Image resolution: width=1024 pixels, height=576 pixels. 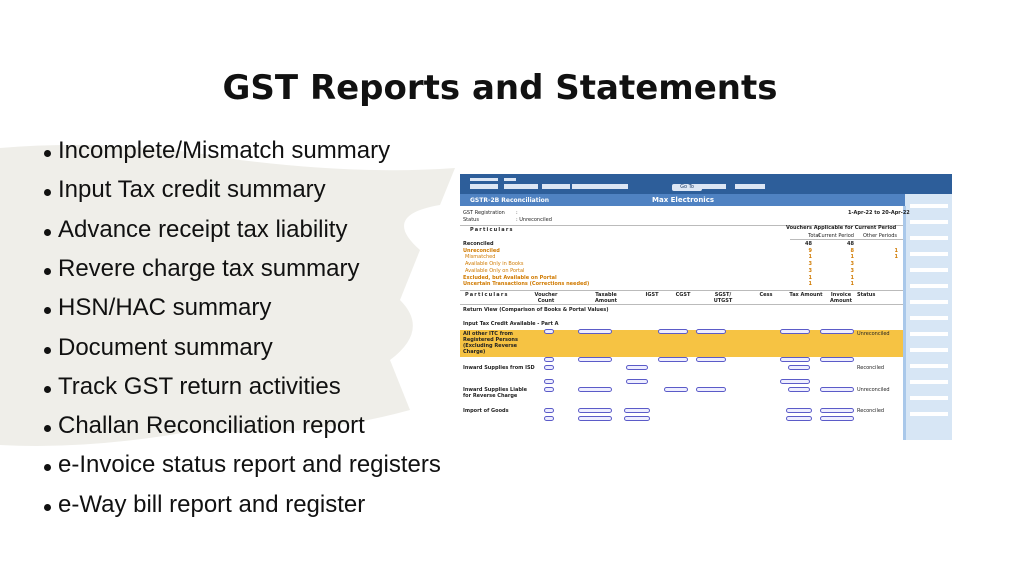 What do you see at coordinates (866, 295) in the screenshot?
I see `column-head: Status` at bounding box center [866, 295].